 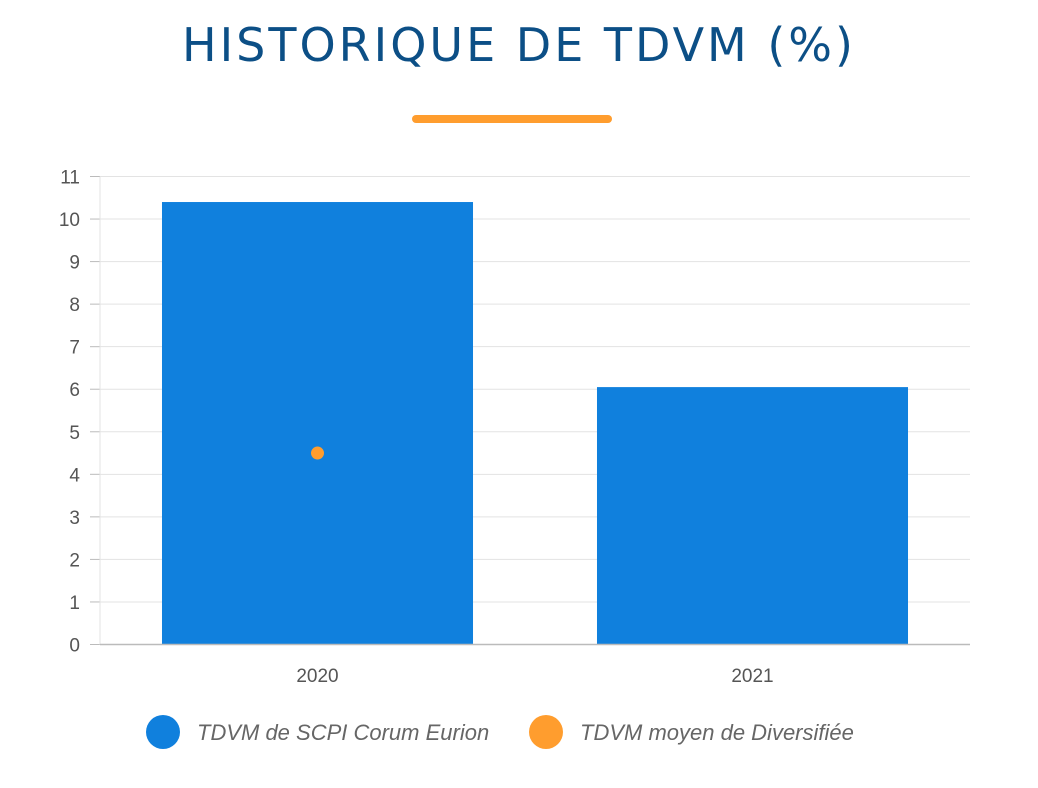 I want to click on y-tick-label: 8, so click(x=74, y=305).